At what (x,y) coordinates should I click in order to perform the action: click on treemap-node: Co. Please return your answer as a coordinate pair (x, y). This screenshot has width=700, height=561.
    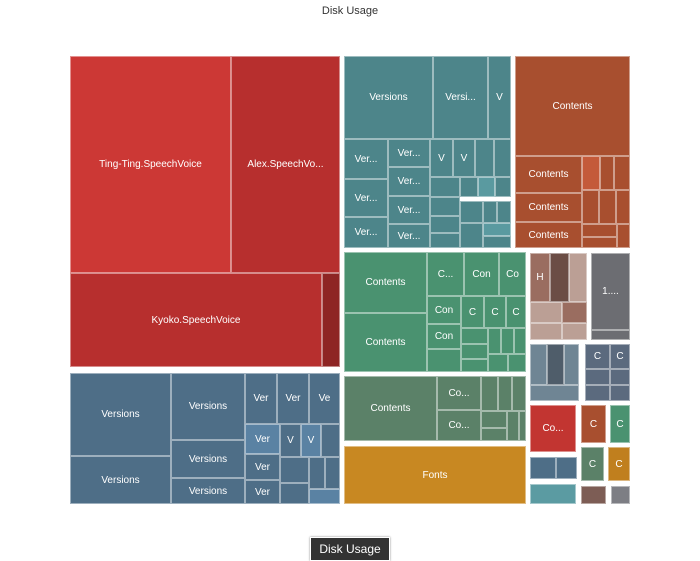
    Looking at the image, I should click on (512, 274).